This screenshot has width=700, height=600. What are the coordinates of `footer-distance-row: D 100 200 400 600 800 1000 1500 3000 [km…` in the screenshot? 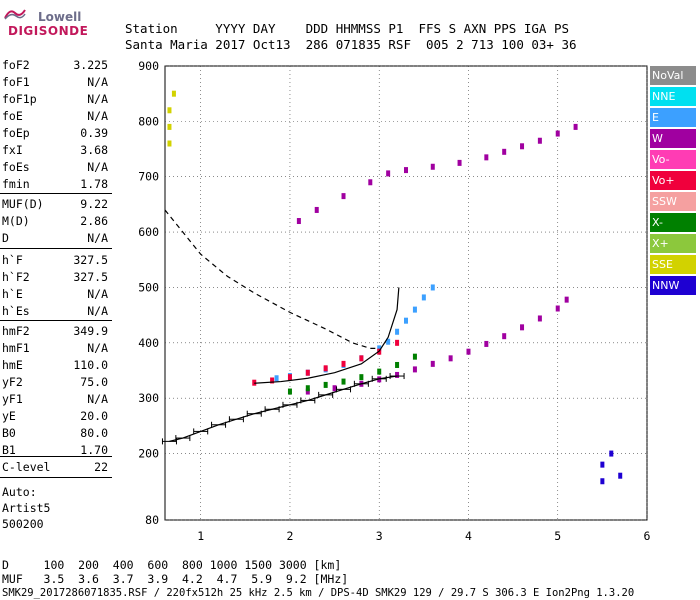 It's located at (172, 565).